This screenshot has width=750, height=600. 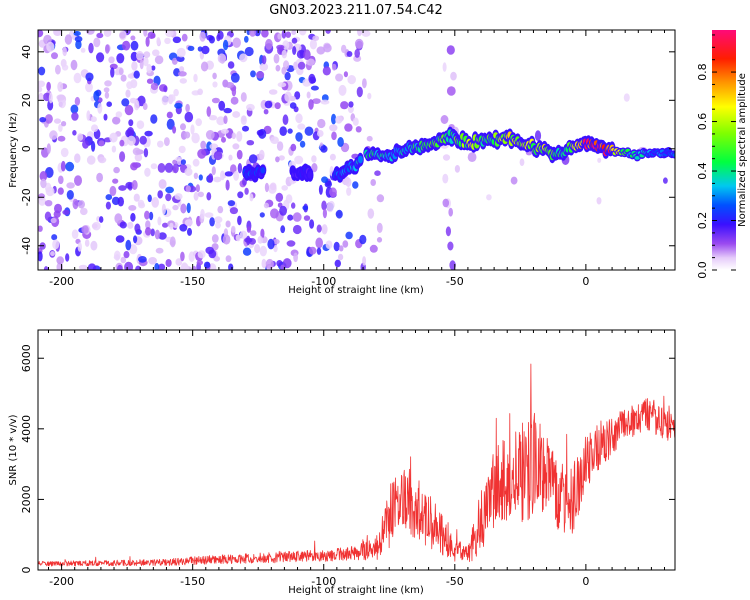 I want to click on colorbar-tick-label: 0.8, so click(x=702, y=72).